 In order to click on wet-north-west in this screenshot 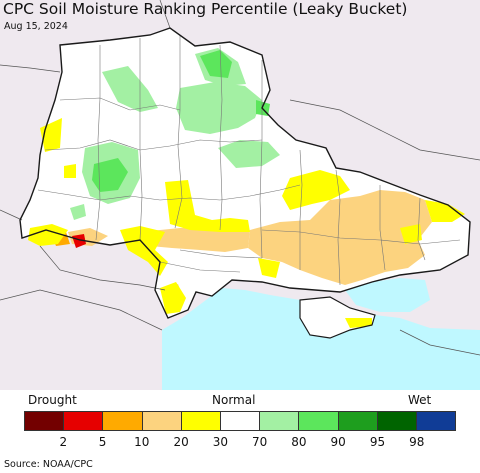, I will do `click(130, 89)`.